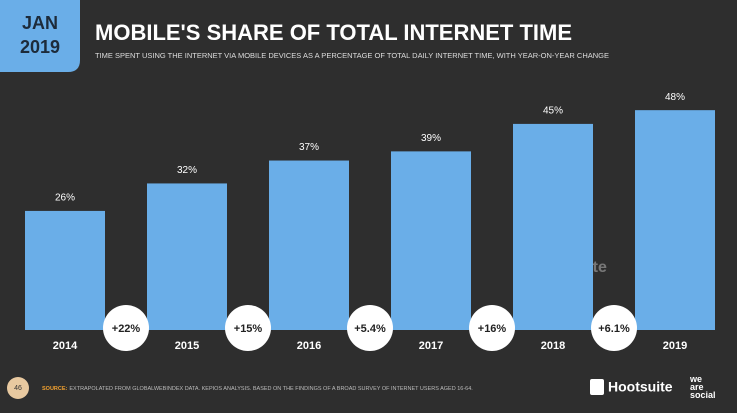  Describe the element at coordinates (597, 387) in the screenshot. I see `logo-icon` at that location.